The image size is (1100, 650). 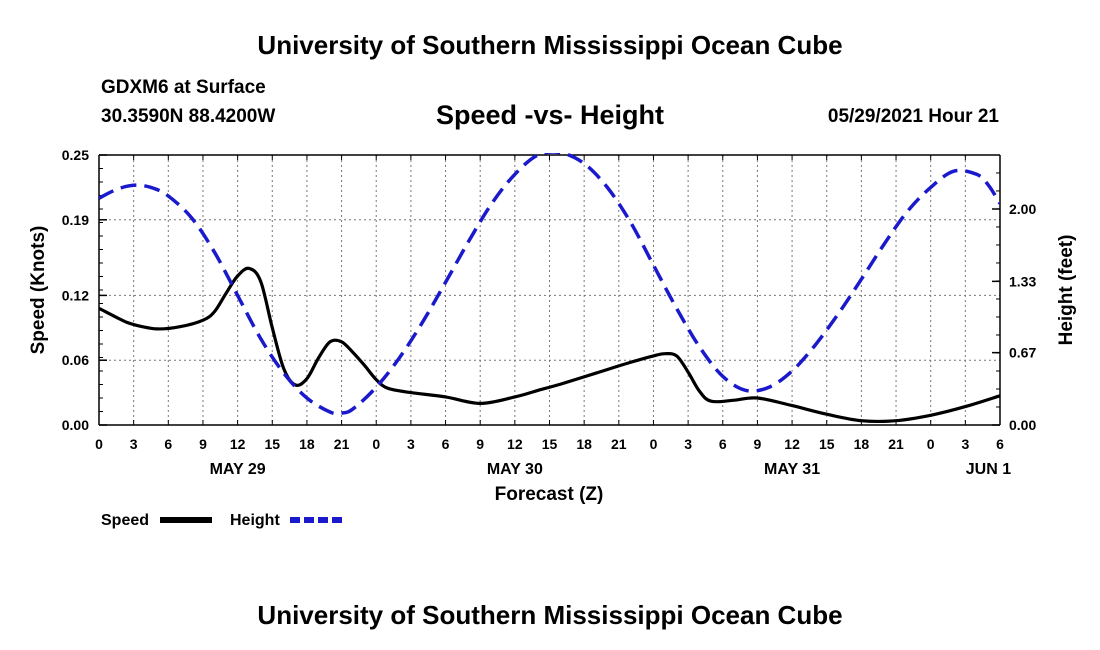 I want to click on y-left-tick-label: 0.12, so click(x=75, y=295).